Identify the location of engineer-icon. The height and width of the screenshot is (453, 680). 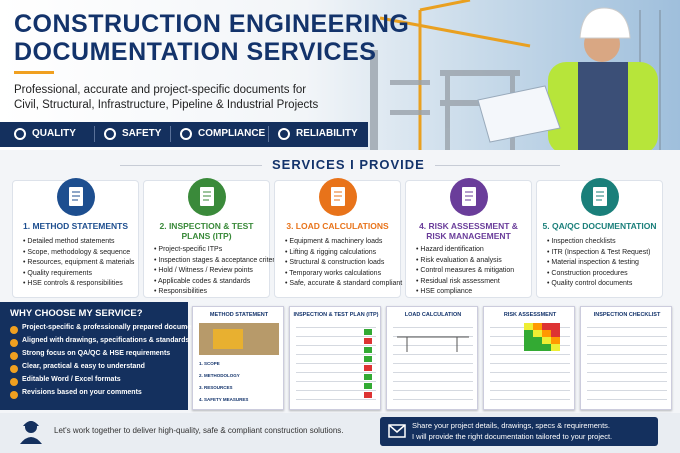
(31, 432).